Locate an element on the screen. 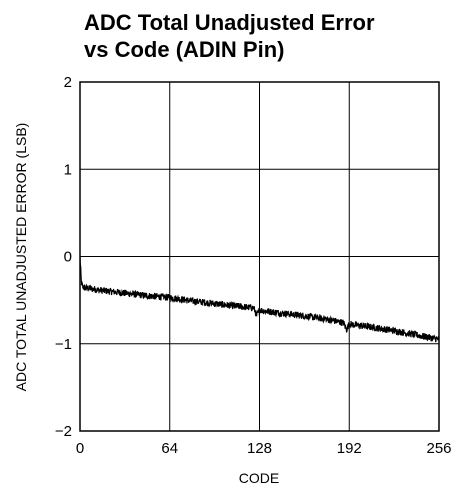 Image resolution: width=458 pixels, height=489 pixels. series-line is located at coordinates (259, 299).